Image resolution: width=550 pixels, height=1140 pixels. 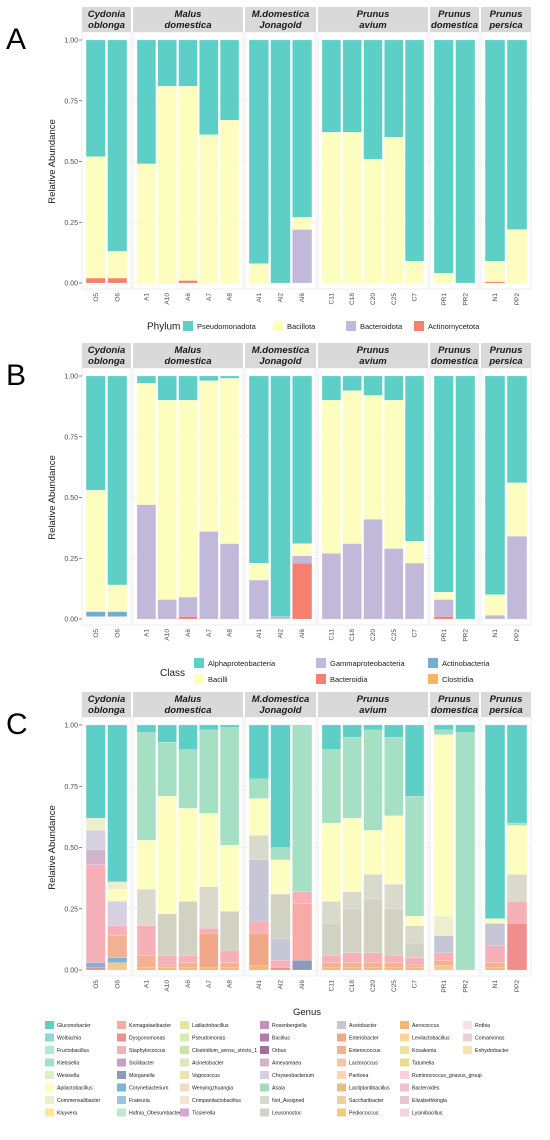 What do you see at coordinates (206, 1076) in the screenshot?
I see `legend-label: Vagococcus` at bounding box center [206, 1076].